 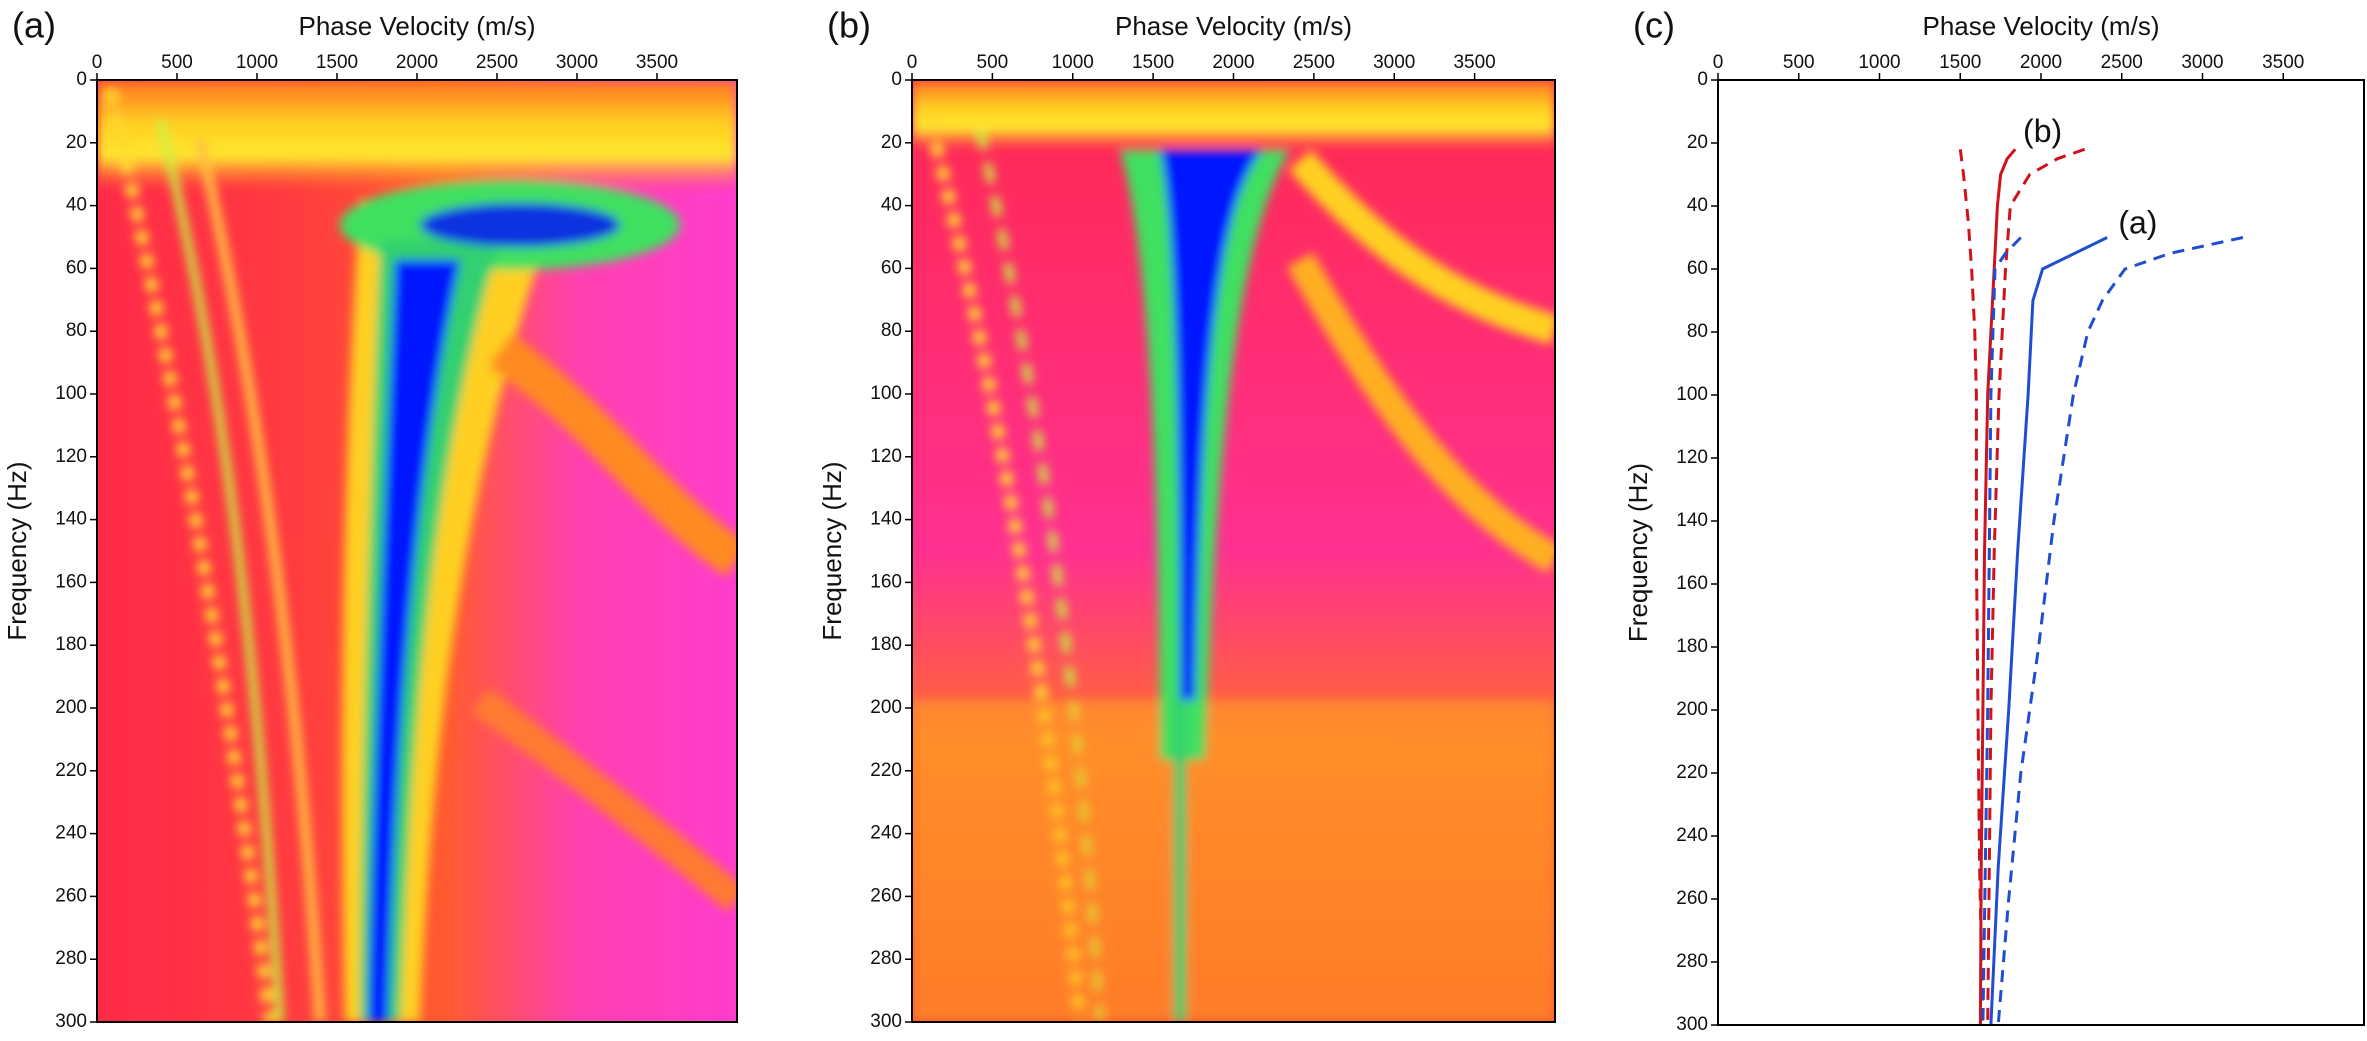 What do you see at coordinates (34, 25) in the screenshot?
I see `panel-label: (a)` at bounding box center [34, 25].